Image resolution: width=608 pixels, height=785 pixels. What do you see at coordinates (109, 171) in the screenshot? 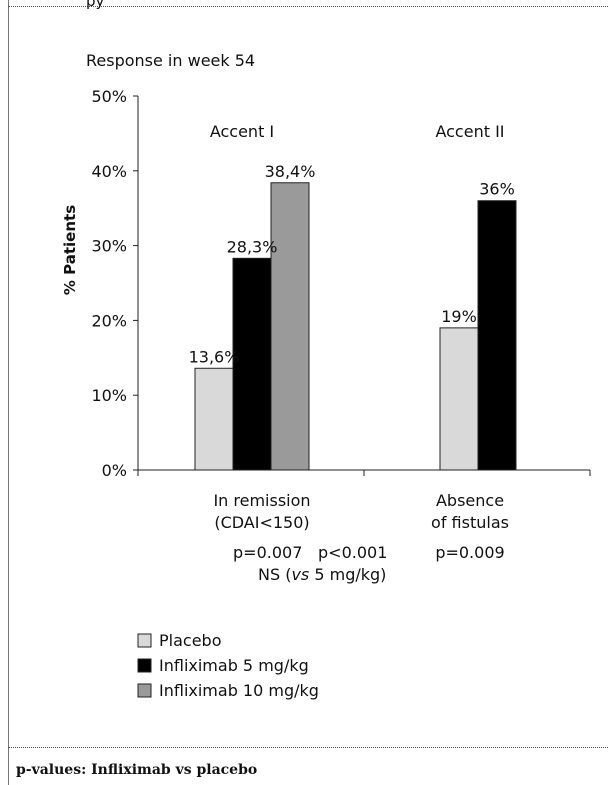
I see `y-tick-label: 40%` at bounding box center [109, 171].